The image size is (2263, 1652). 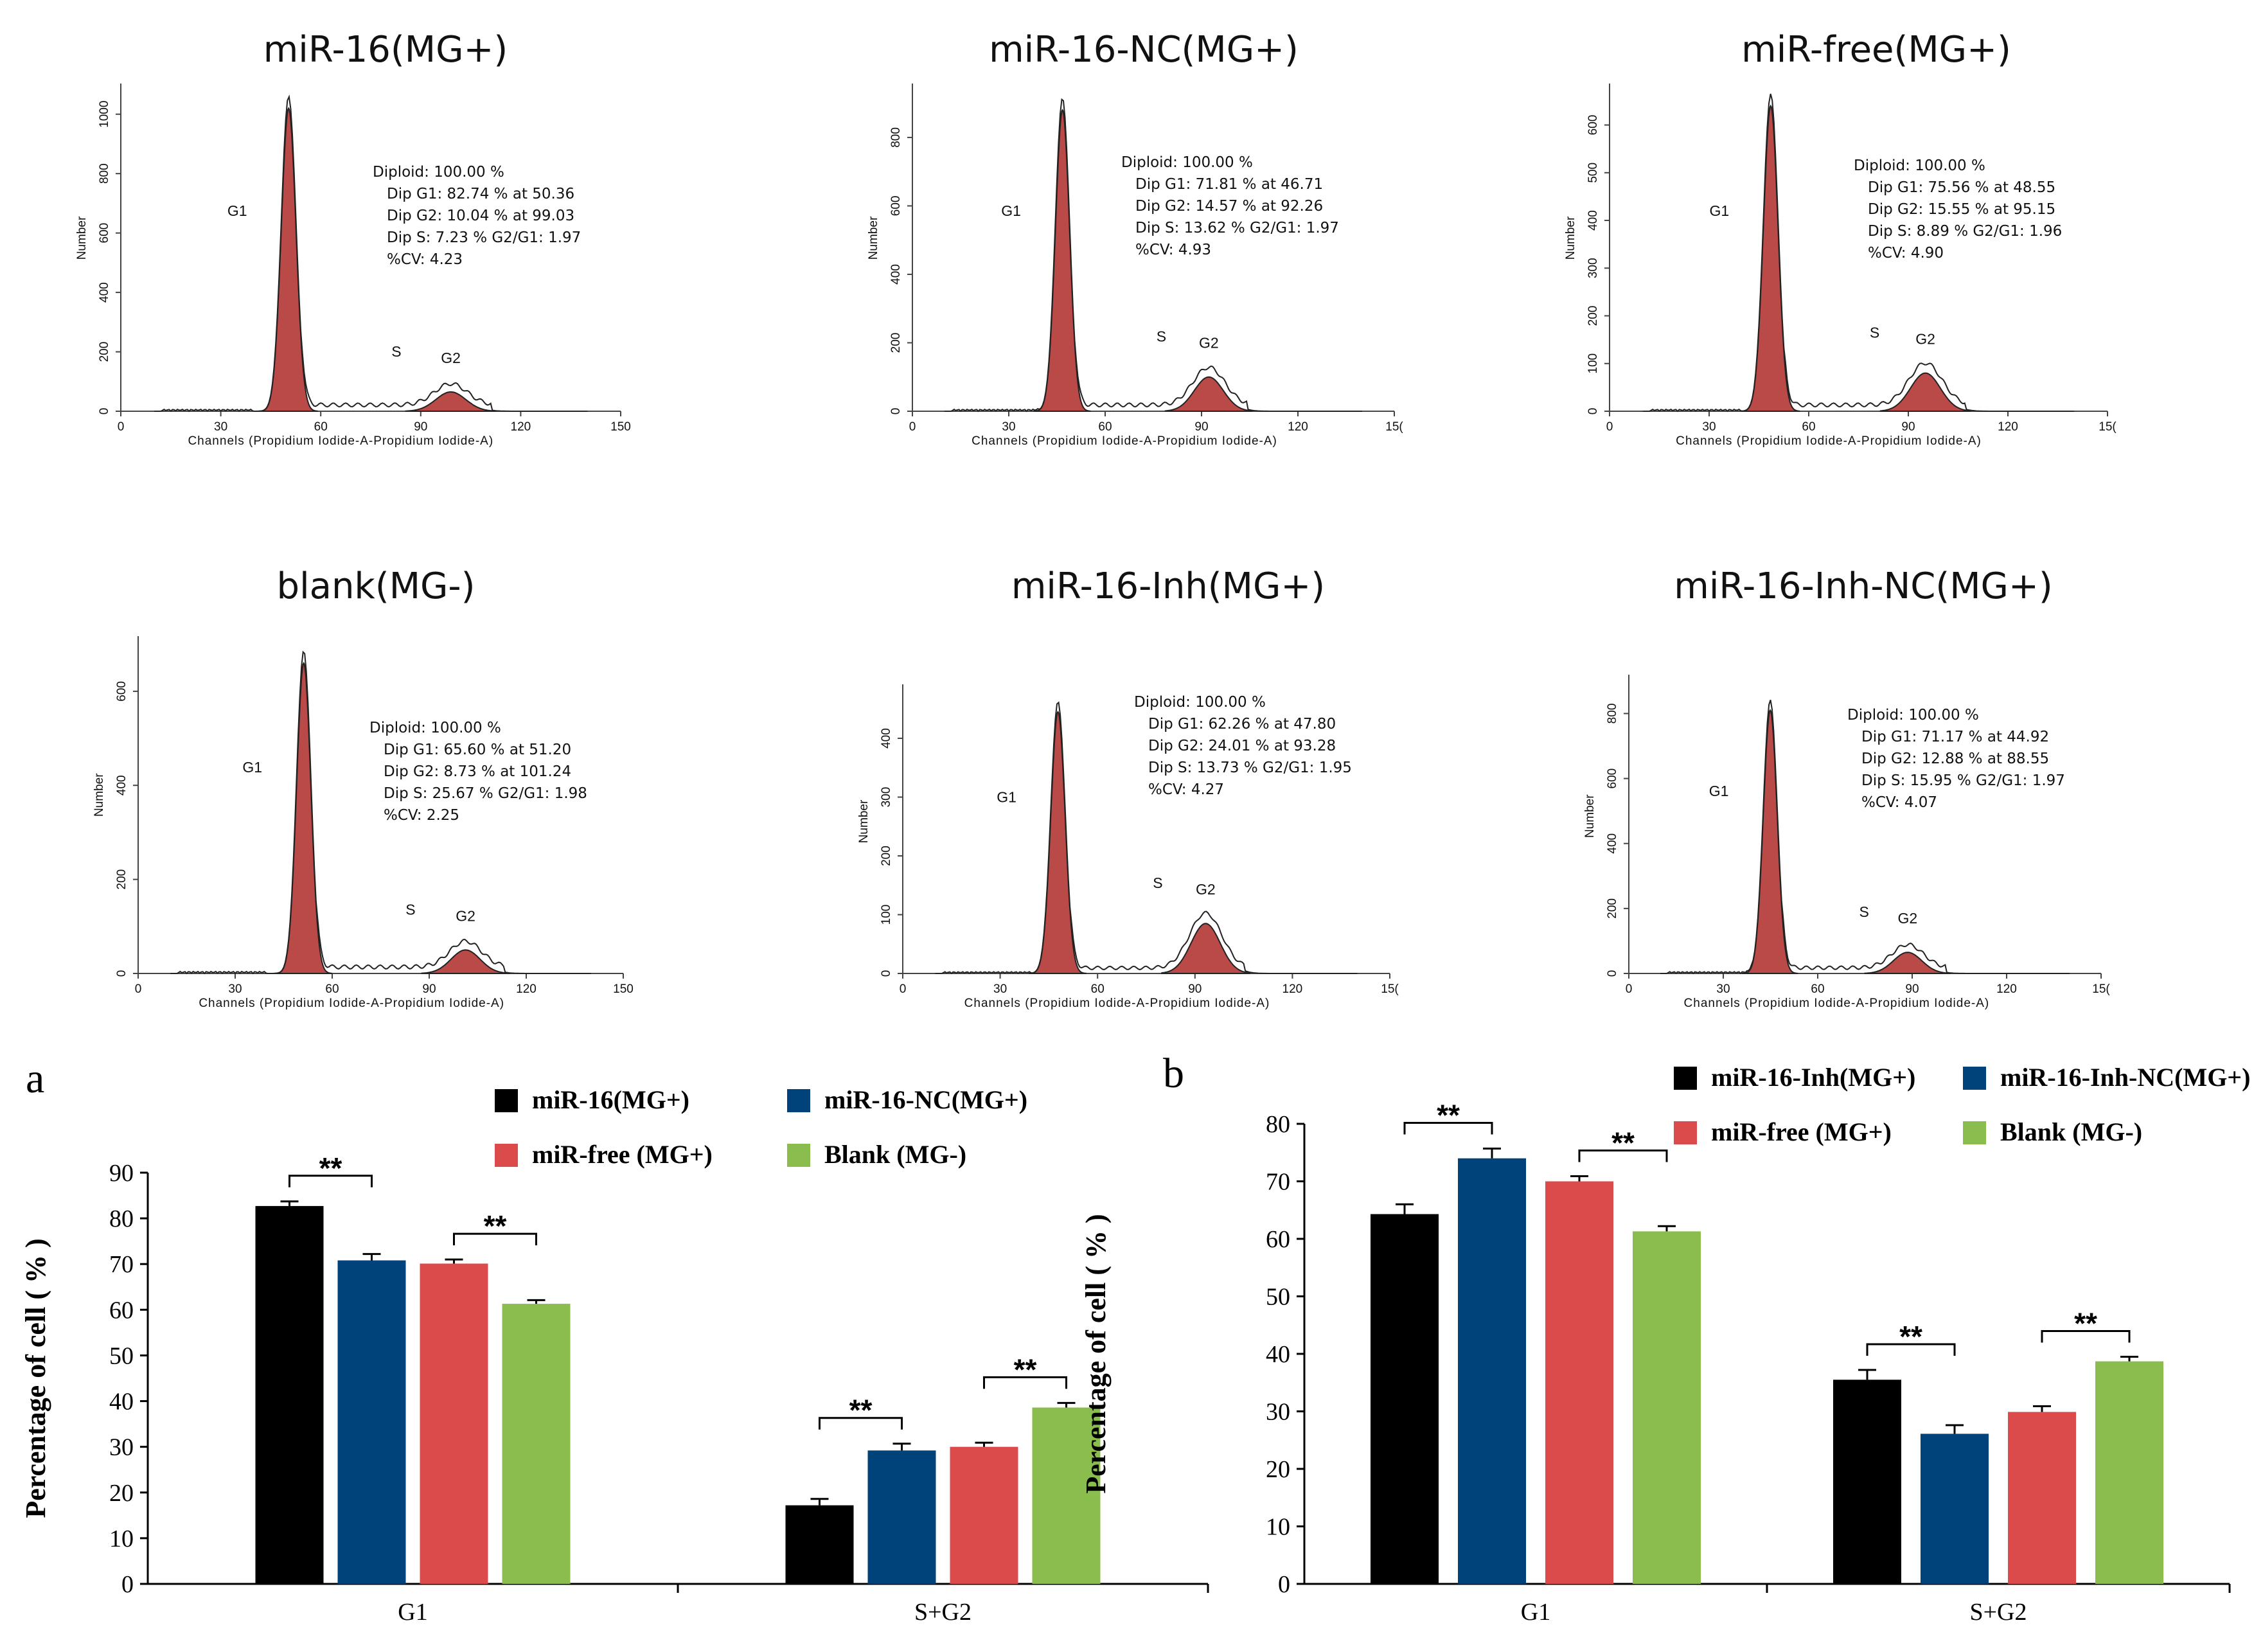 I want to click on stat-cv: %CV: 4.07, so click(x=1899, y=802).